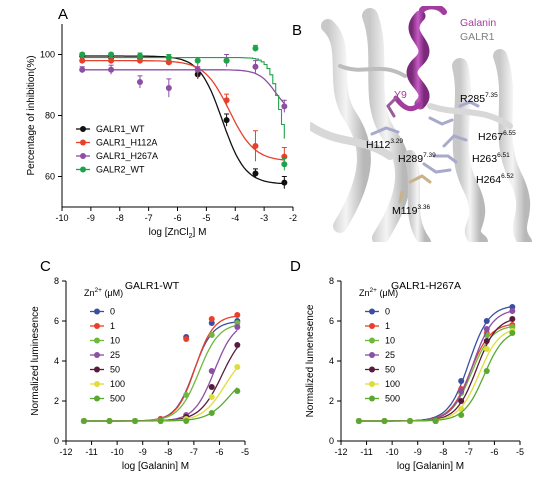 This screenshot has height=486, width=548. Describe the element at coordinates (411, 210) in the screenshot. I see `m119-label: M1193.36` at that location.